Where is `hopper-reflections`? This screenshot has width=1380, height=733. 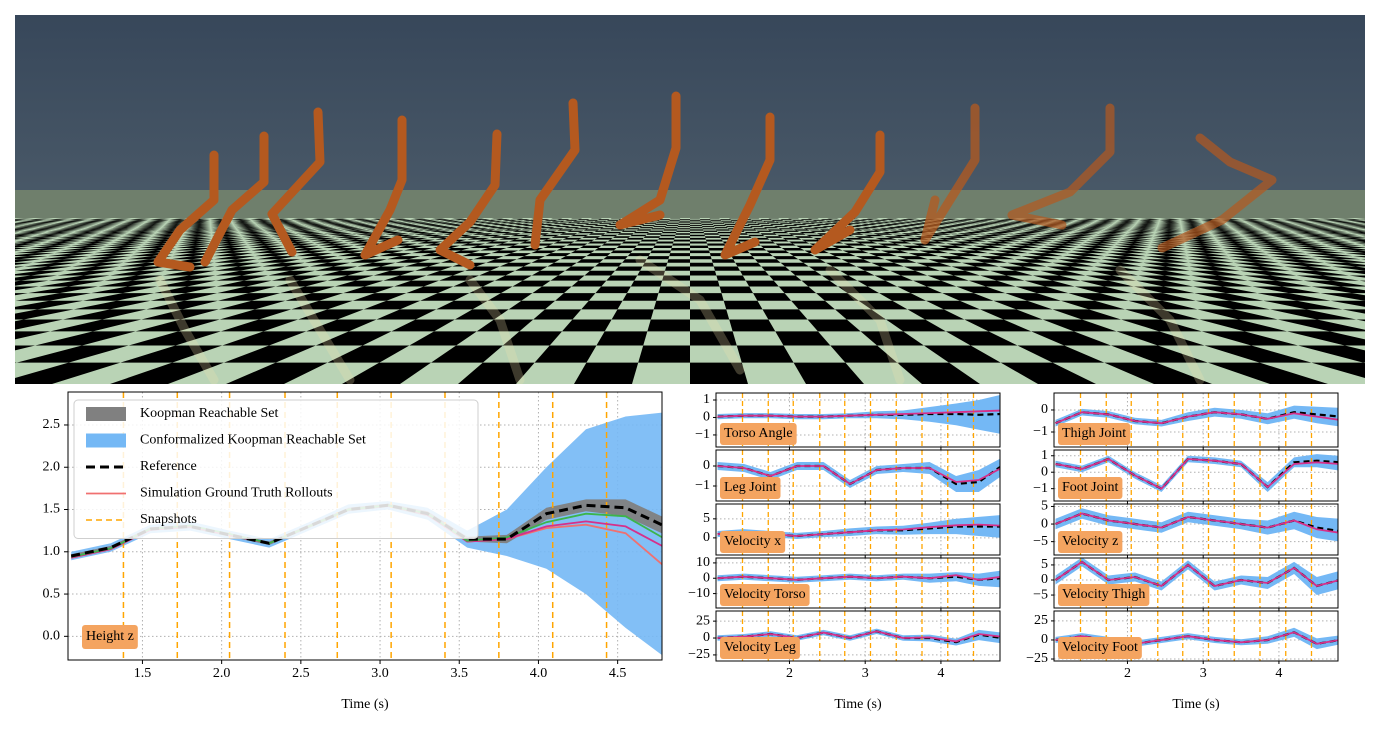 hopper-reflections is located at coordinates (680, 319).